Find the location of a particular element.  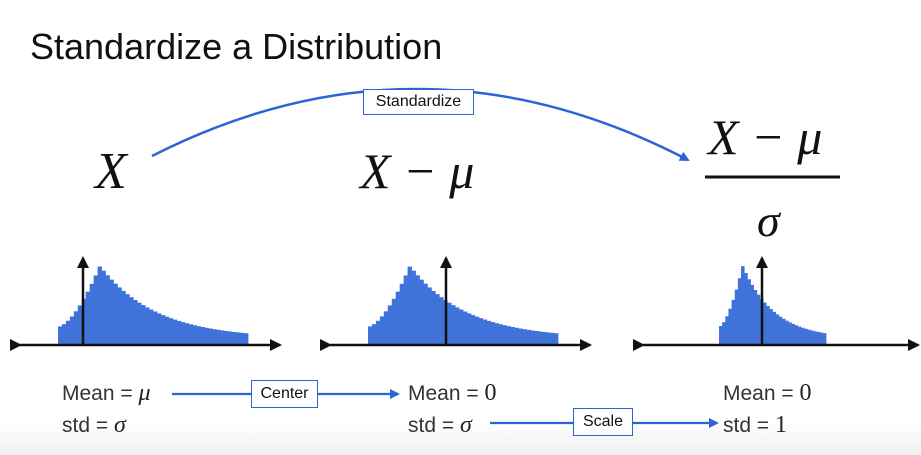

expr-scaled-numerator: X − μ is located at coordinates (765, 137).